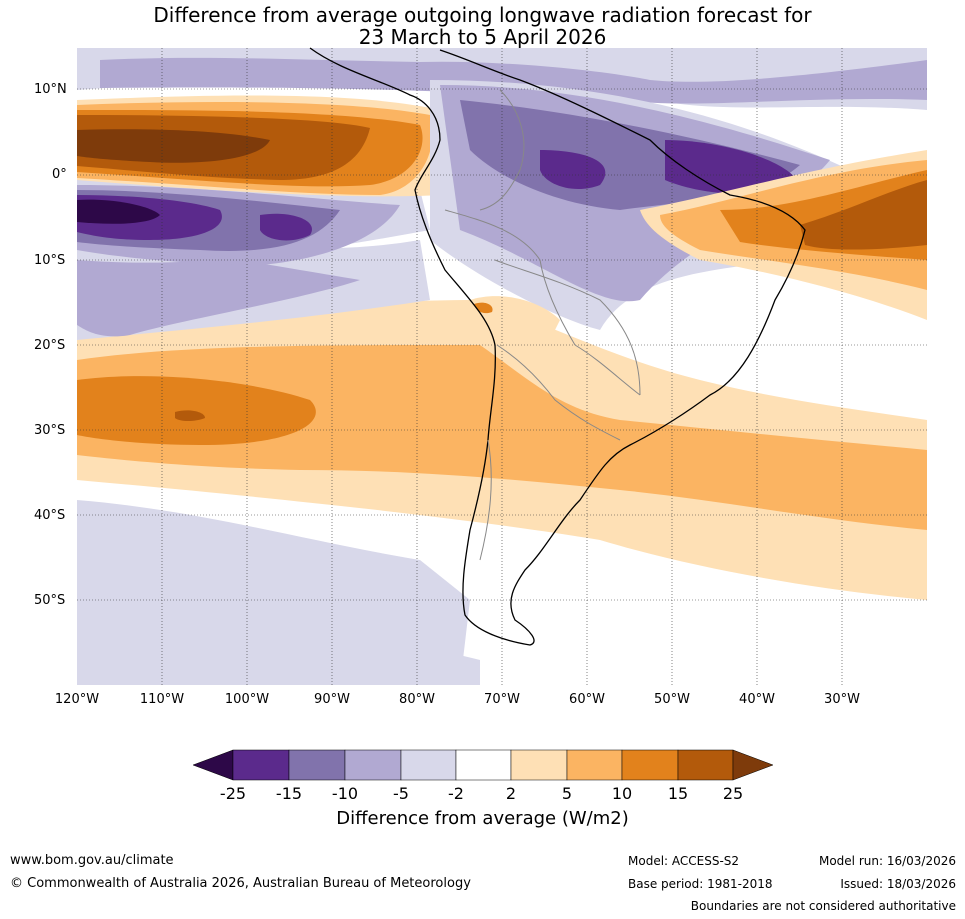  I want to click on field-lt-neg25-core, so click(118, 211).